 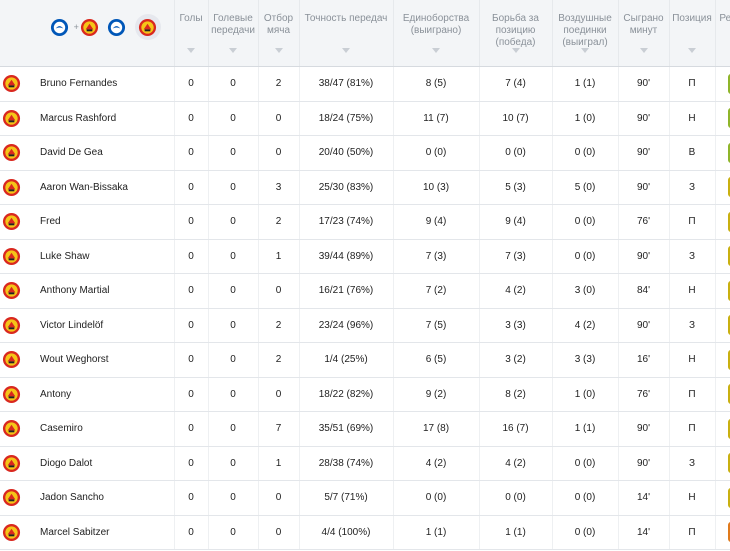 I want to click on stat-minutes: 90', so click(x=643, y=256).